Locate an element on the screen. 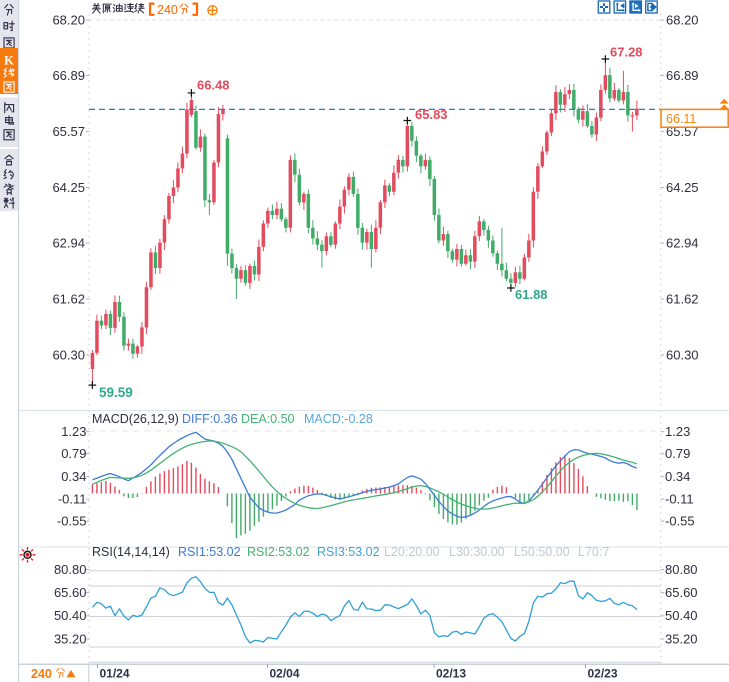  svg-text: 66.48 is located at coordinates (213, 85).